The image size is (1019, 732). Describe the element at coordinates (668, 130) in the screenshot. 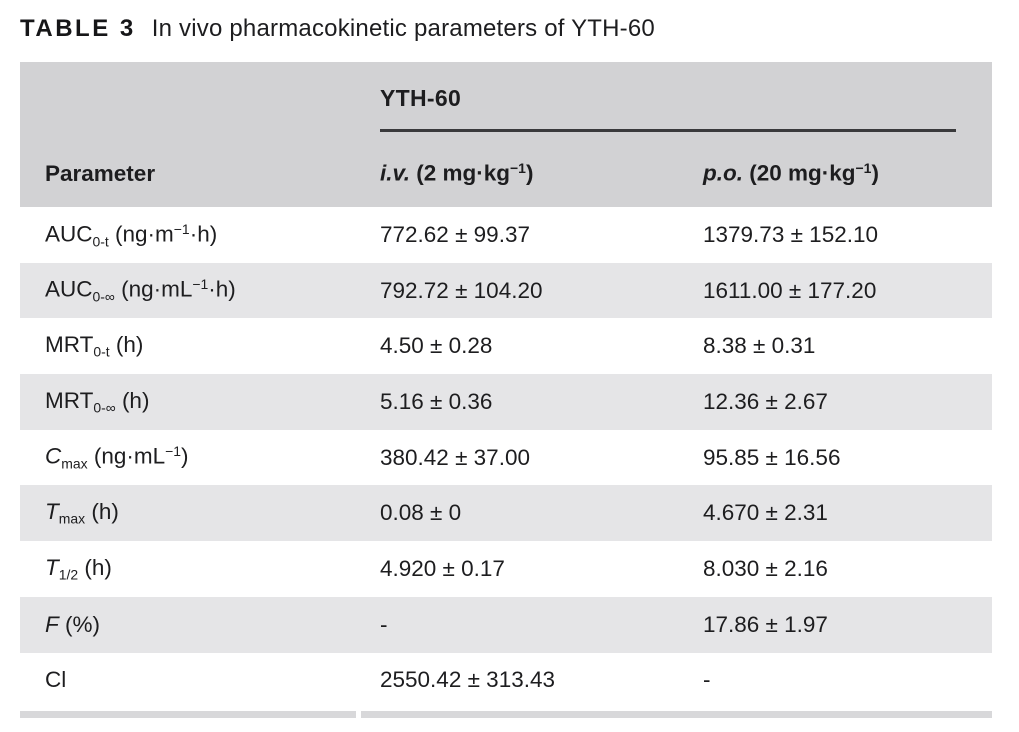

I see `column-group-rule` at that location.